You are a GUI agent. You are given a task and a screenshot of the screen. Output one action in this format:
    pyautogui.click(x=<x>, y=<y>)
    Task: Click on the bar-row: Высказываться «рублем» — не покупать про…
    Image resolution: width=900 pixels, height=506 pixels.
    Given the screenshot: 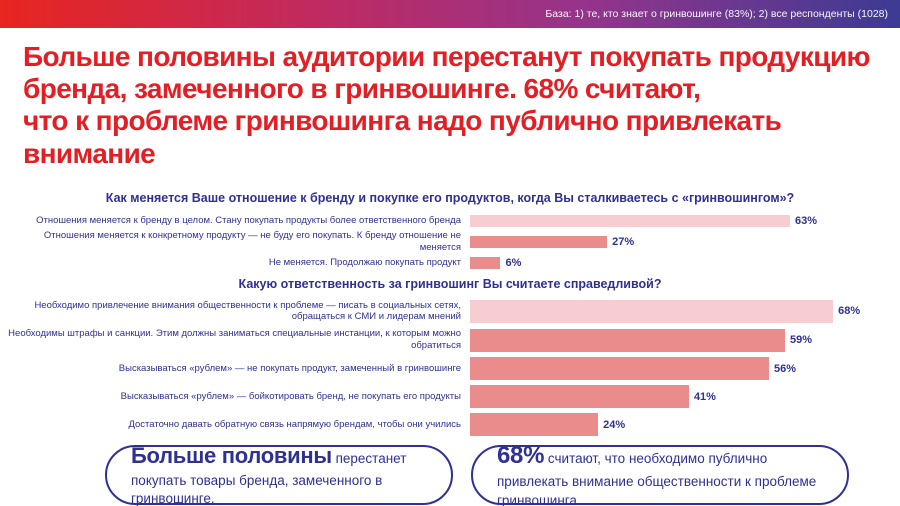 What is the action you would take?
    pyautogui.click(x=450, y=368)
    